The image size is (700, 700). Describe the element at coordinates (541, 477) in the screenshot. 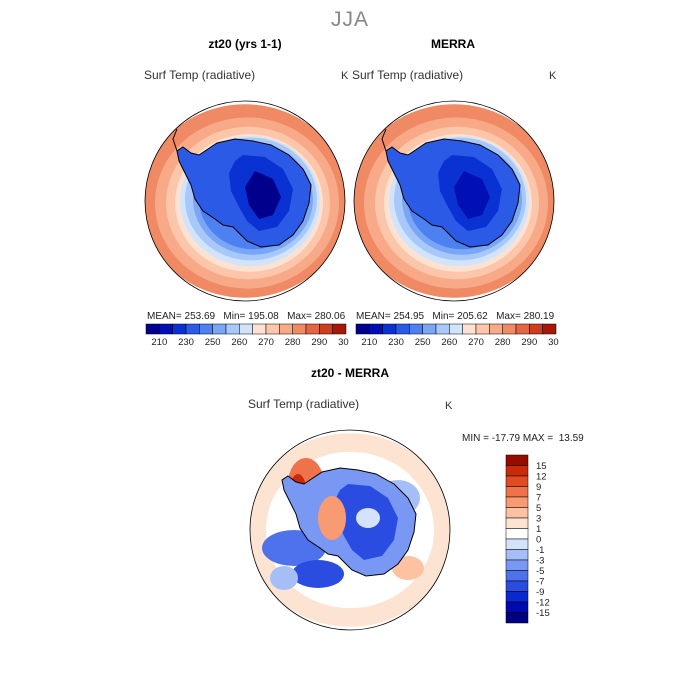

I see `panel3-colorbar-tick-label: 12` at that location.